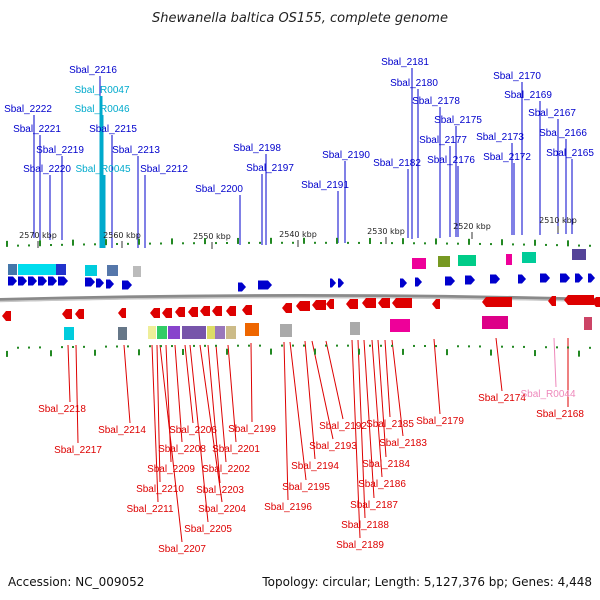 The width and height of the screenshot is (600, 600). I want to click on scale-tick: 2530 kbp, so click(386, 235).